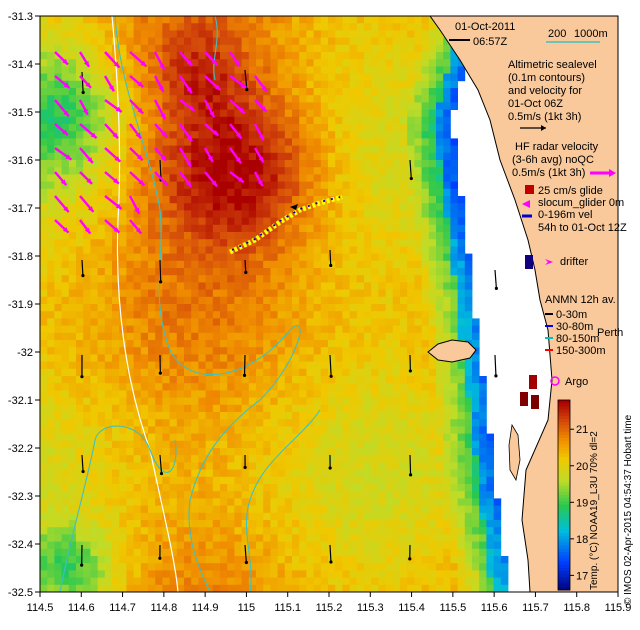  Describe the element at coordinates (574, 327) in the screenshot. I see `anmn-depth-2: 30-80m` at that location.